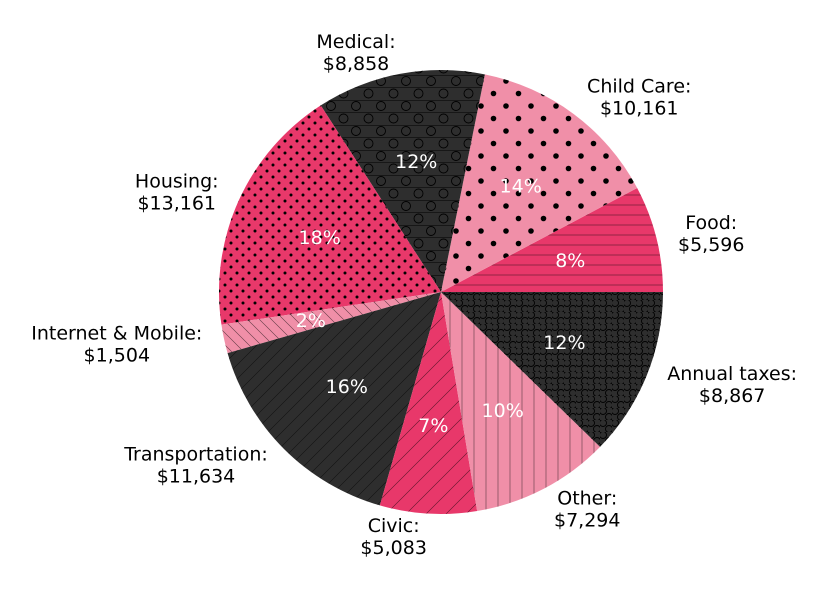  Describe the element at coordinates (334, 399) in the screenshot. I see `slice-hatch-transportation` at that location.